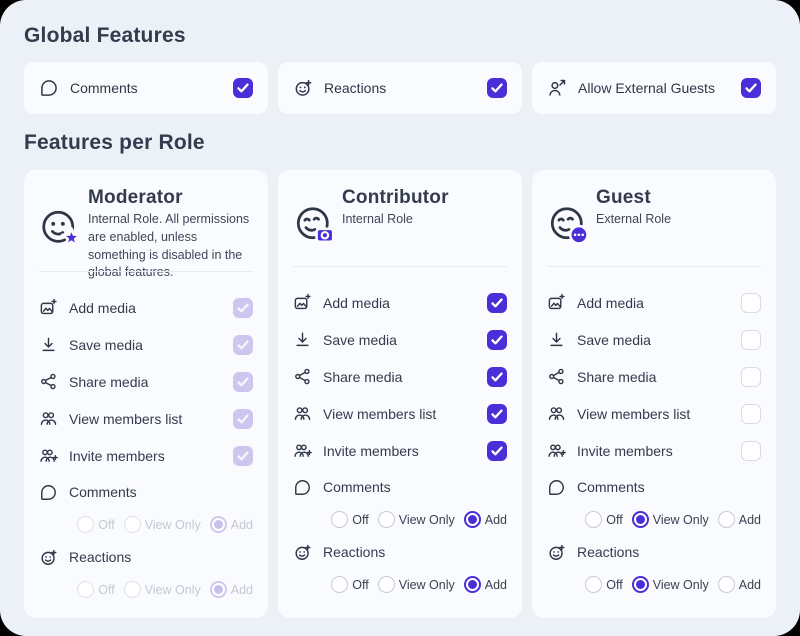 The image size is (800, 636). What do you see at coordinates (395, 197) in the screenshot?
I see `role-title: Contributor` at bounding box center [395, 197].